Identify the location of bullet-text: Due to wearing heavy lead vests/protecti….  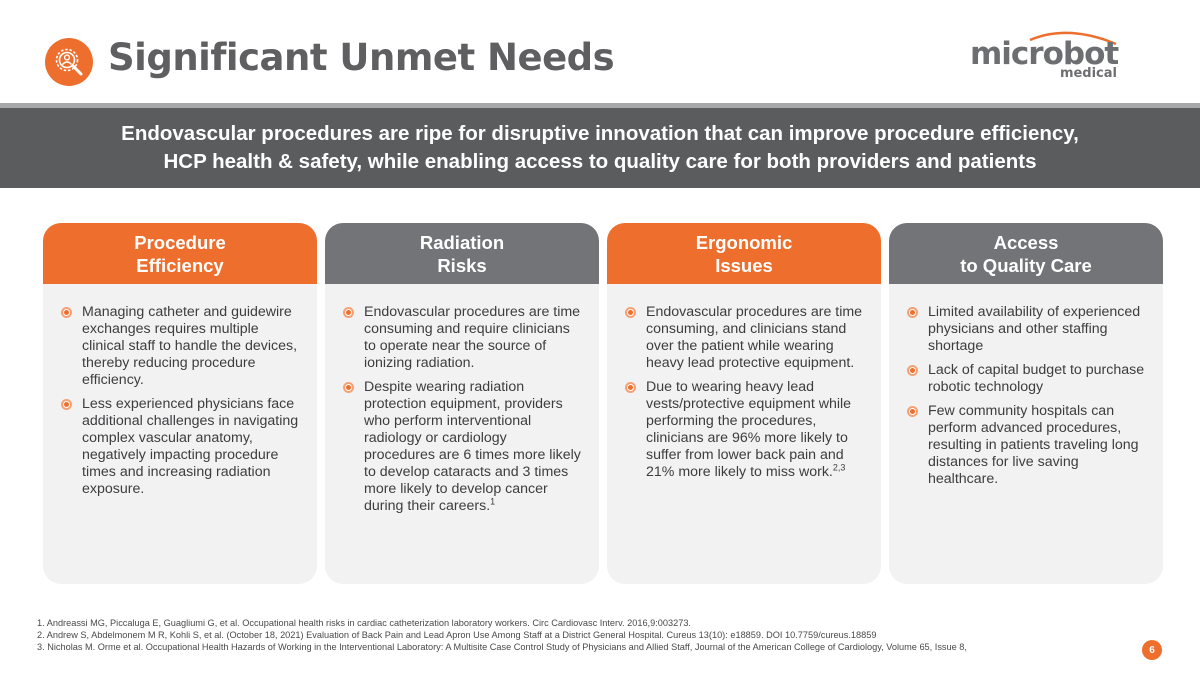
(749, 429).